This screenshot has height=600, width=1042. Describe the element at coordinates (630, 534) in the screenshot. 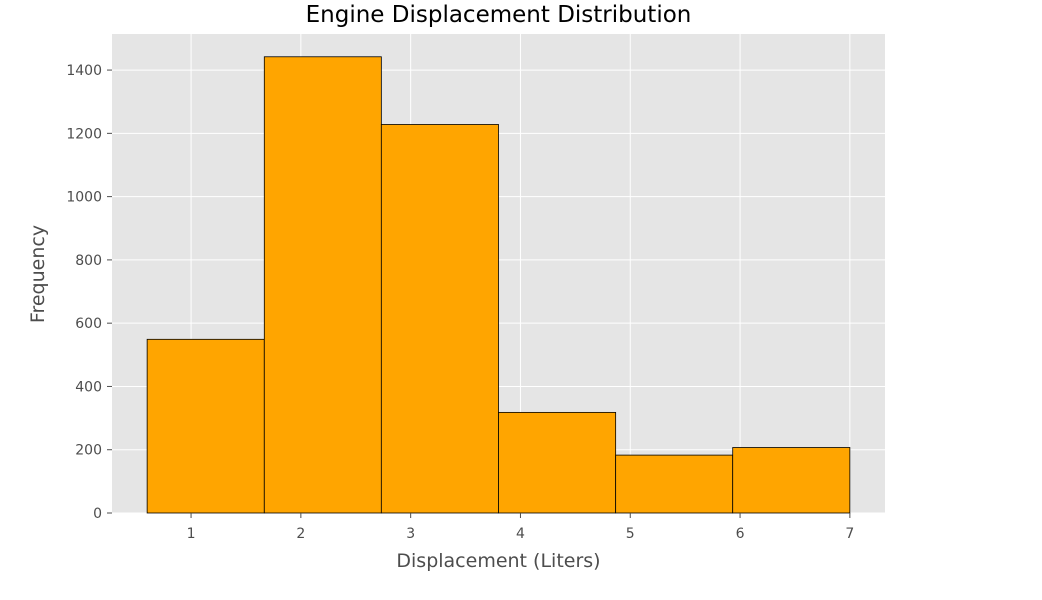

I see `x-tick-label-5: 5` at that location.